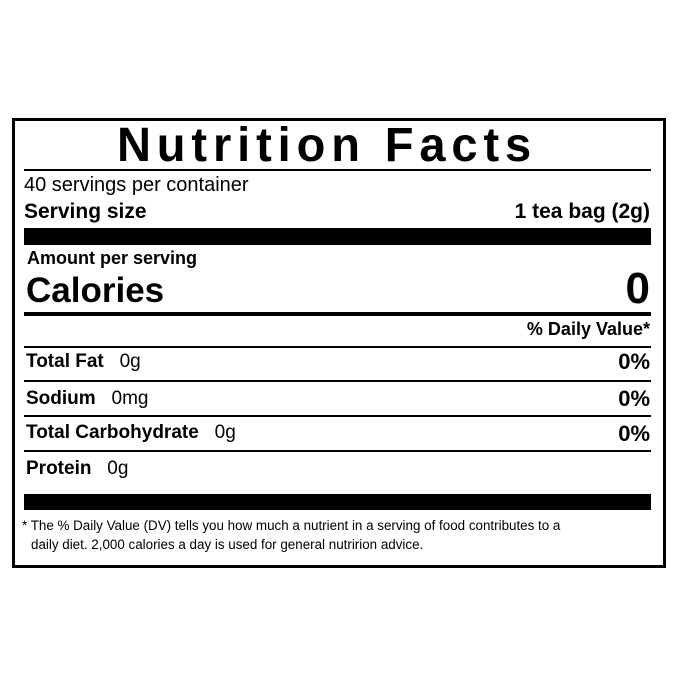 The height and width of the screenshot is (679, 679). I want to click on nutrient-row-protein: Protein 0g, so click(77, 469).